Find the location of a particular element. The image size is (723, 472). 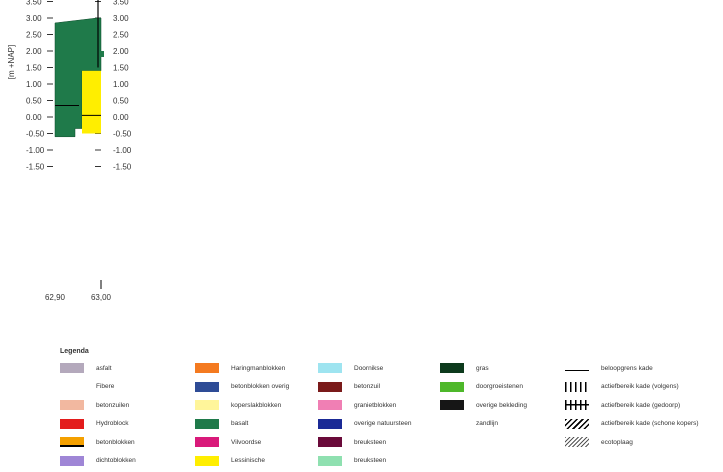

legend-label: Doornikse is located at coordinates (369, 368).